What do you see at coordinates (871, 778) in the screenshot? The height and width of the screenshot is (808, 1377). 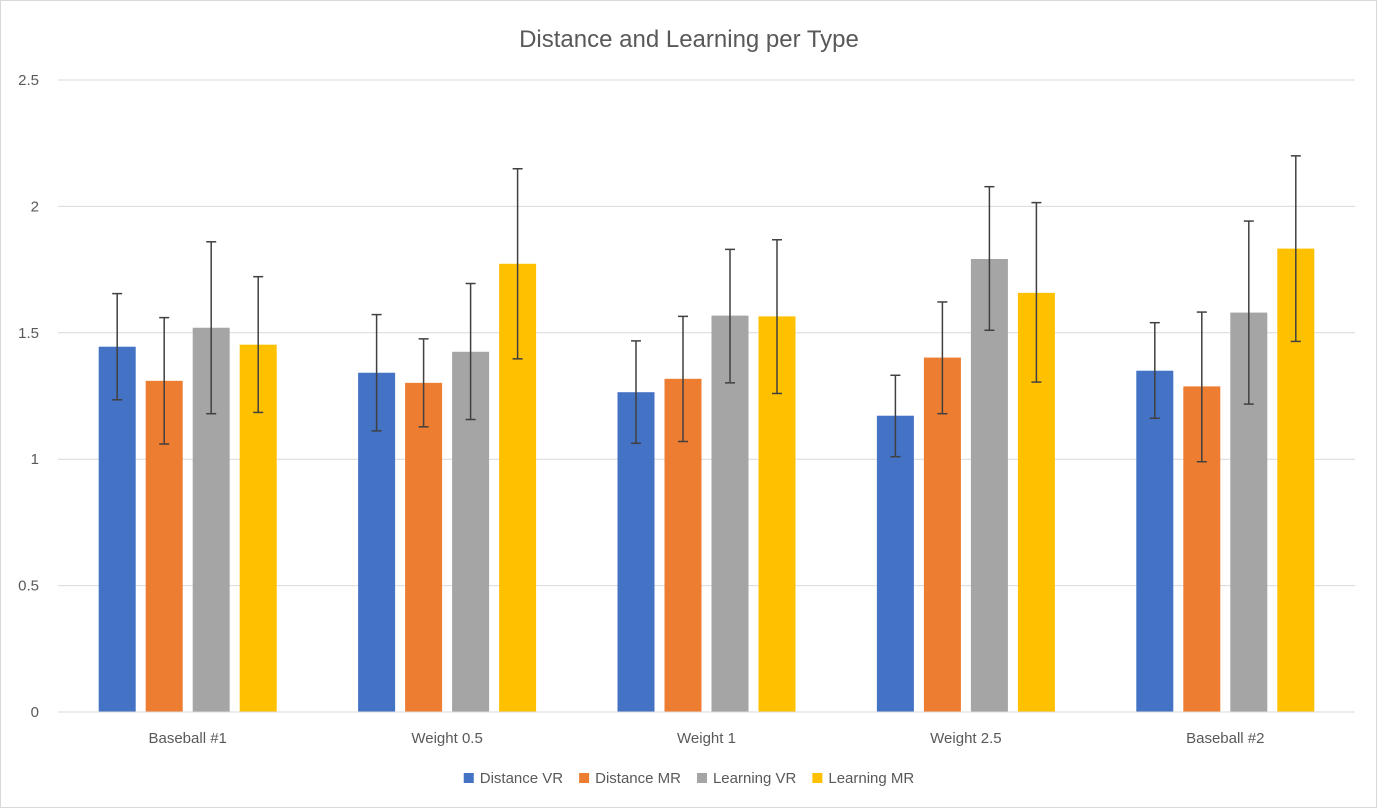 I see `legend-label: Learning MR` at bounding box center [871, 778].